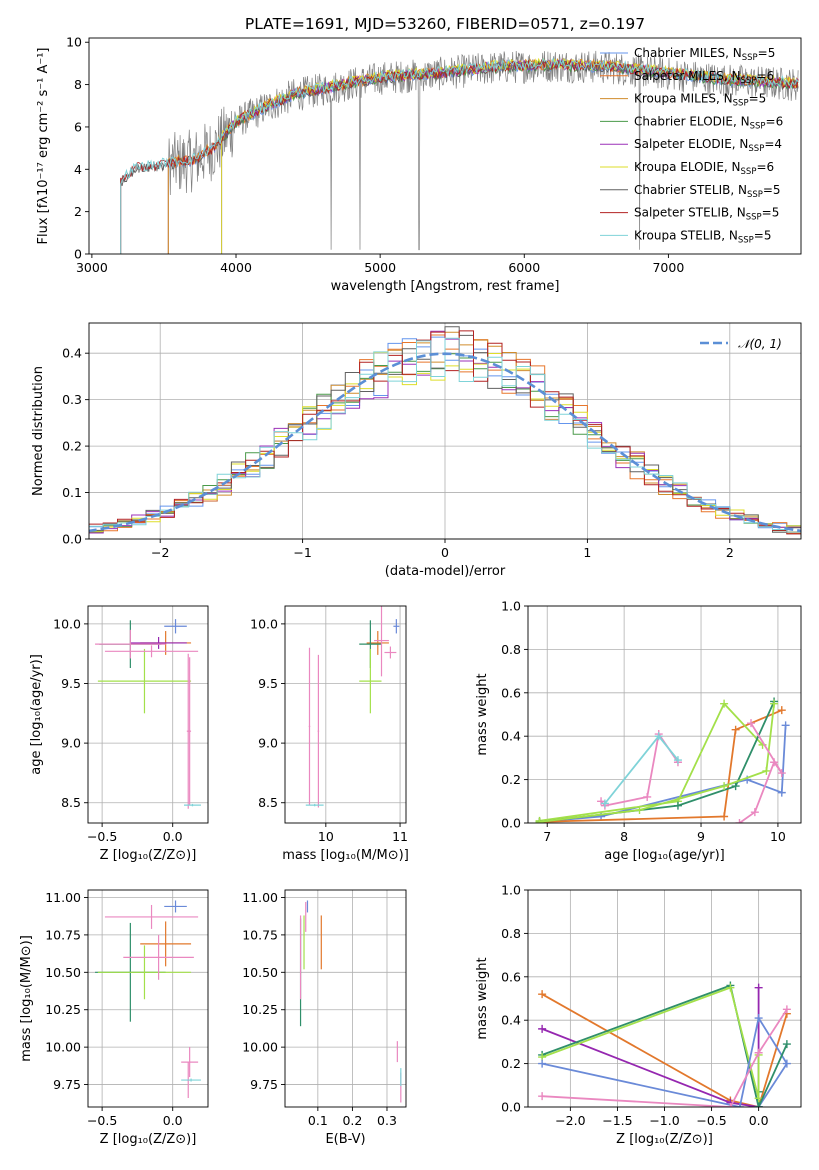  I want to click on spectrum-plot-area, so click(459, 152).